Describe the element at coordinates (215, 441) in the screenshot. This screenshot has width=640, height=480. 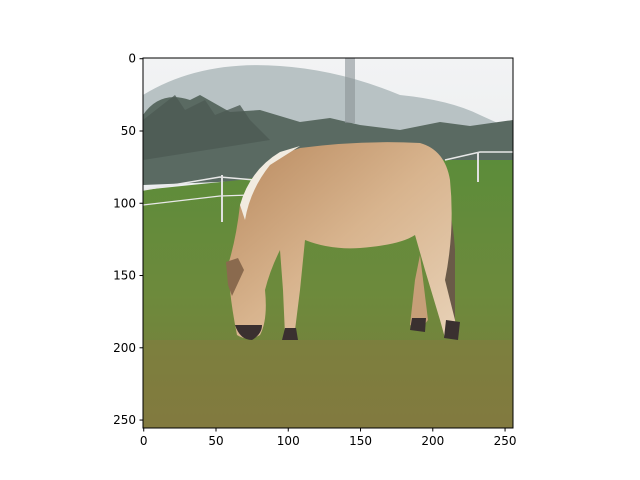
I see `x-tick-label: 50` at that location.